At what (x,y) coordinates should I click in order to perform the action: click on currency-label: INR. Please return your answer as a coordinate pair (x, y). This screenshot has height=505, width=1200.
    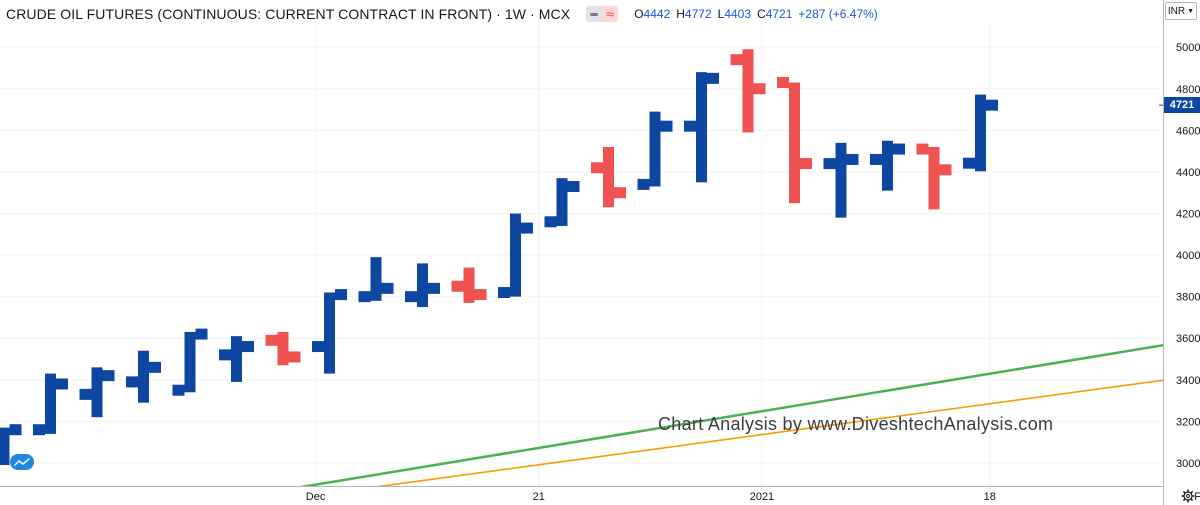
    Looking at the image, I should click on (1176, 11).